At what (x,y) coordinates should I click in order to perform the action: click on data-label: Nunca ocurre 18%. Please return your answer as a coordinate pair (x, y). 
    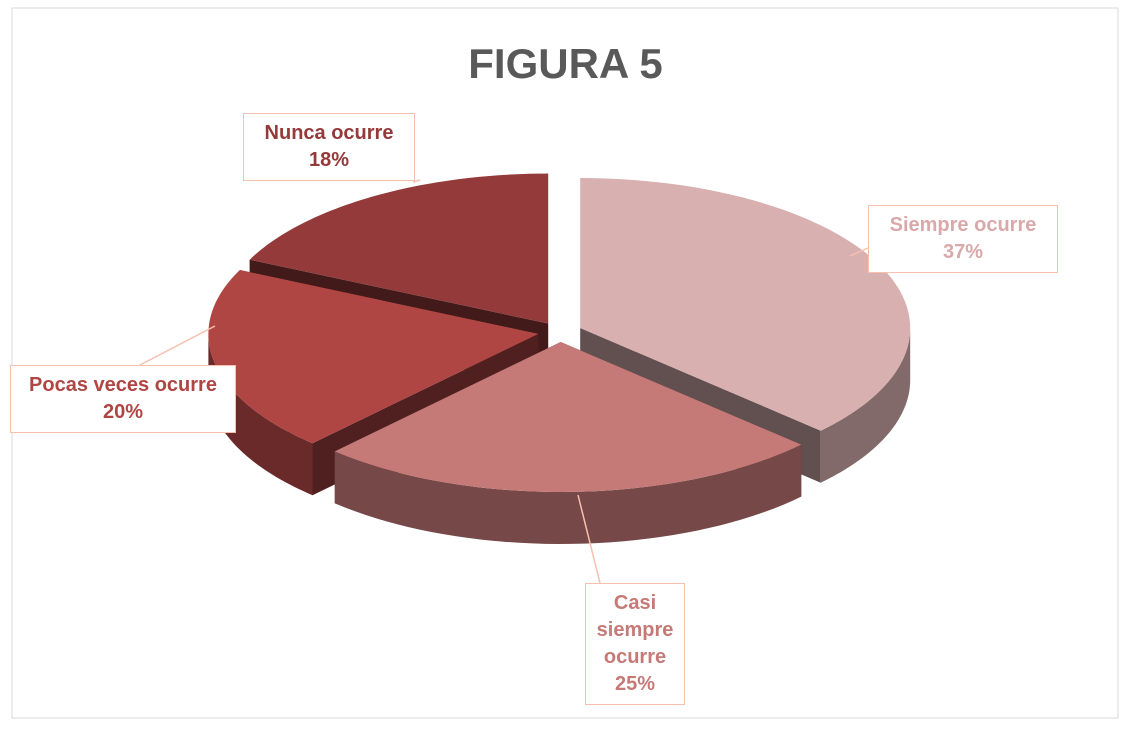
    Looking at the image, I should click on (329, 147).